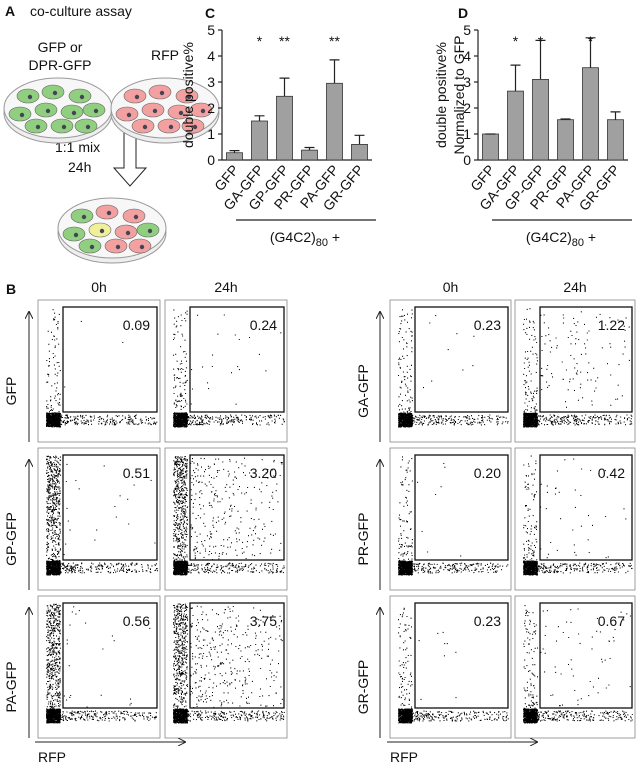  What do you see at coordinates (11, 686) in the screenshot?
I see `row-label: PA-GFP` at bounding box center [11, 686].